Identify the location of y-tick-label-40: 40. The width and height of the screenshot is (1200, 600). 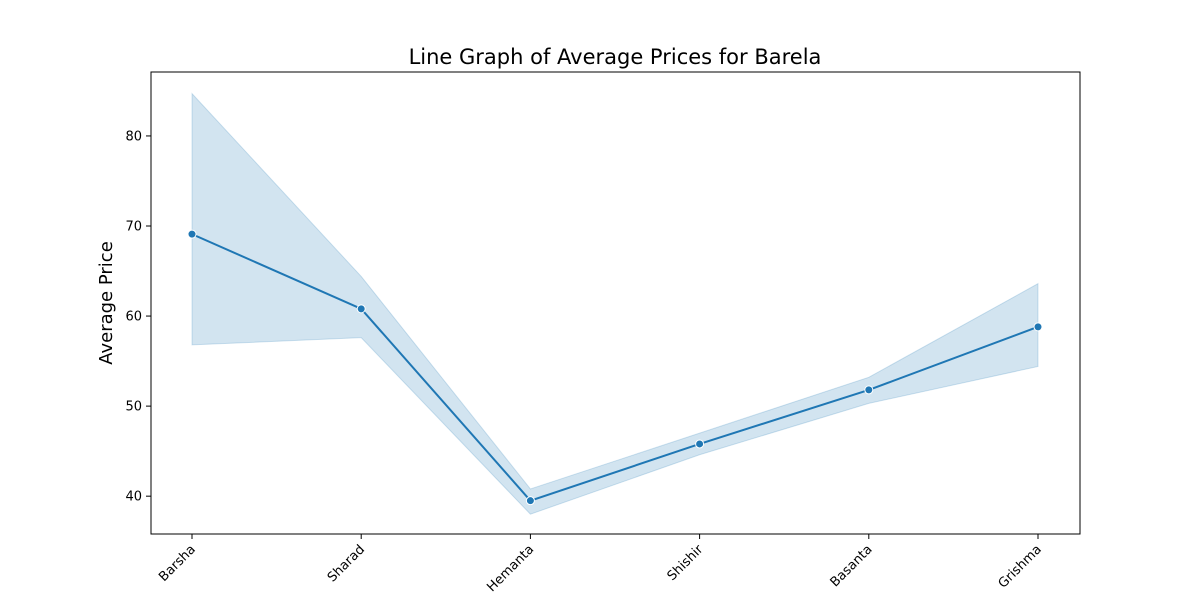
(133, 497).